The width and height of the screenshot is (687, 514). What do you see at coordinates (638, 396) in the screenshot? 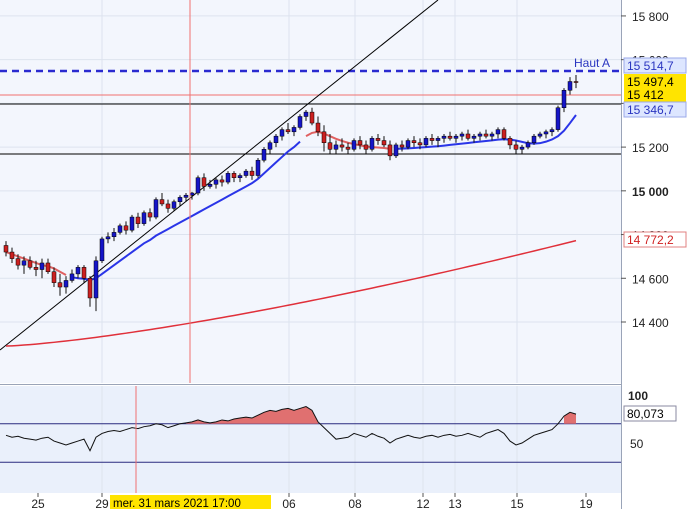
I see `osc-tick-label: 100` at bounding box center [638, 396].